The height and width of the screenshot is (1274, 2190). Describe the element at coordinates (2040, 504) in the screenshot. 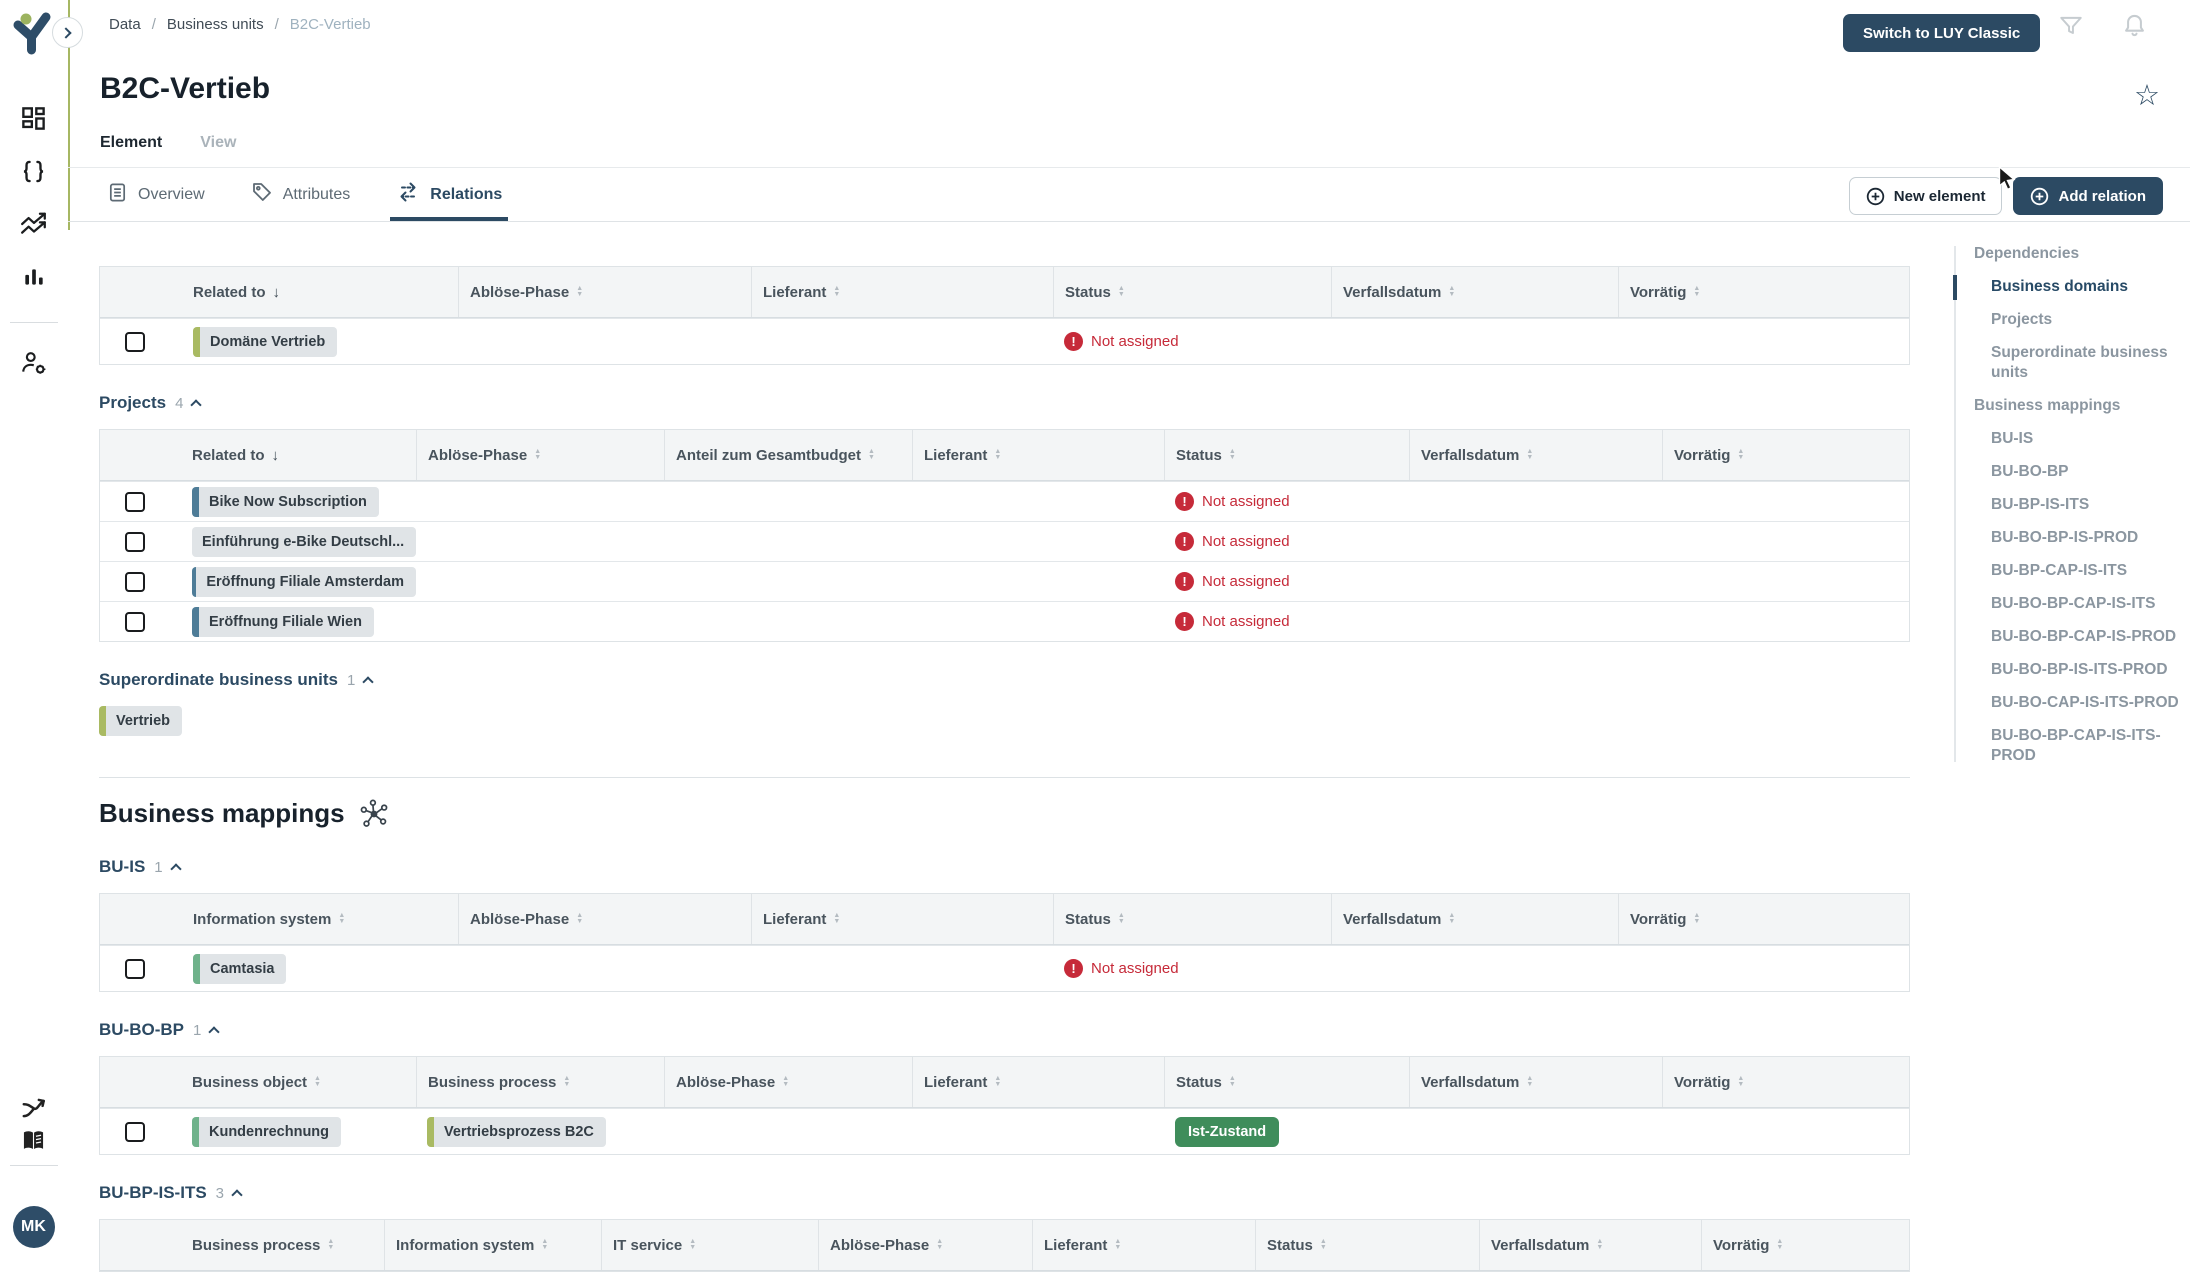

I see `nav-item-bu-bp-is-its: BU-BP-IS-ITS` at that location.